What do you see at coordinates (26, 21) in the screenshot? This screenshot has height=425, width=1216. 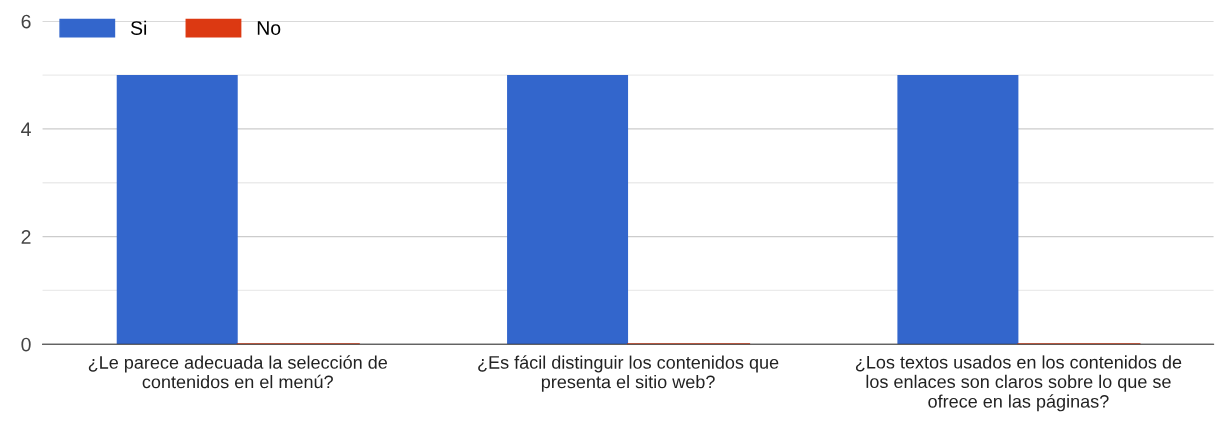 I see `y-tick-label: 6` at bounding box center [26, 21].